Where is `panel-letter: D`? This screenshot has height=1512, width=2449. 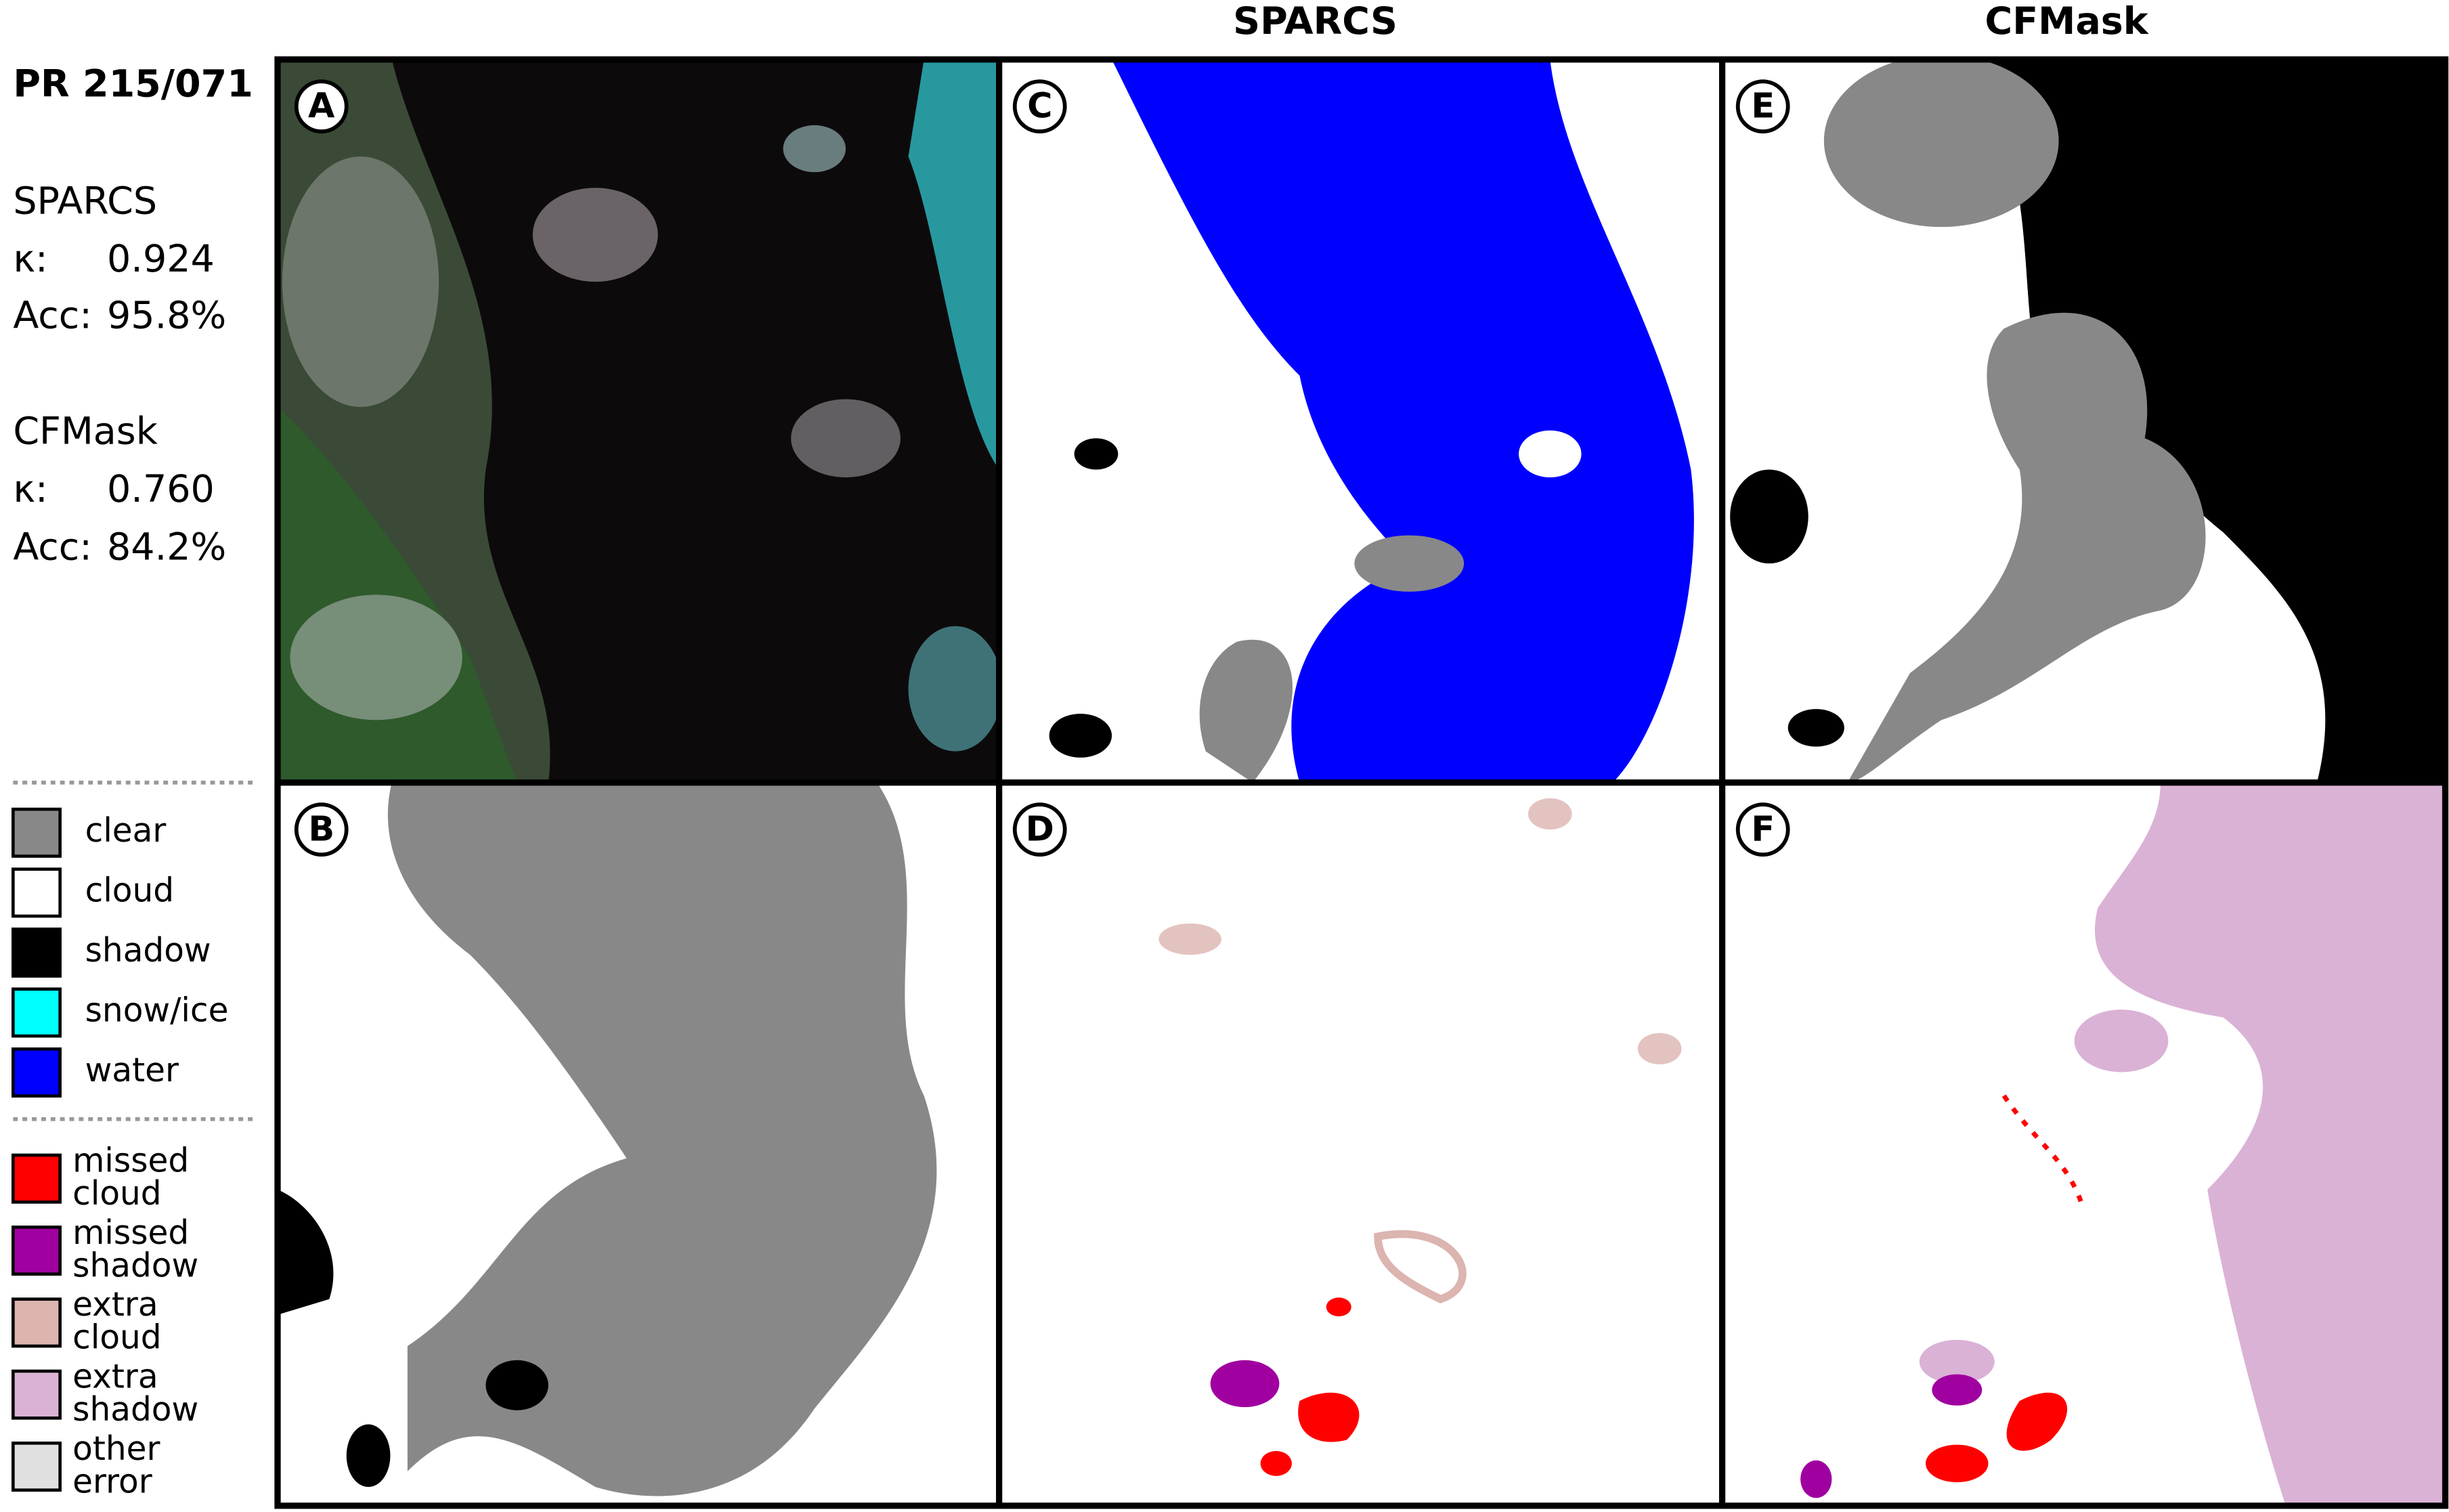
panel-letter: D is located at coordinates (1040, 828).